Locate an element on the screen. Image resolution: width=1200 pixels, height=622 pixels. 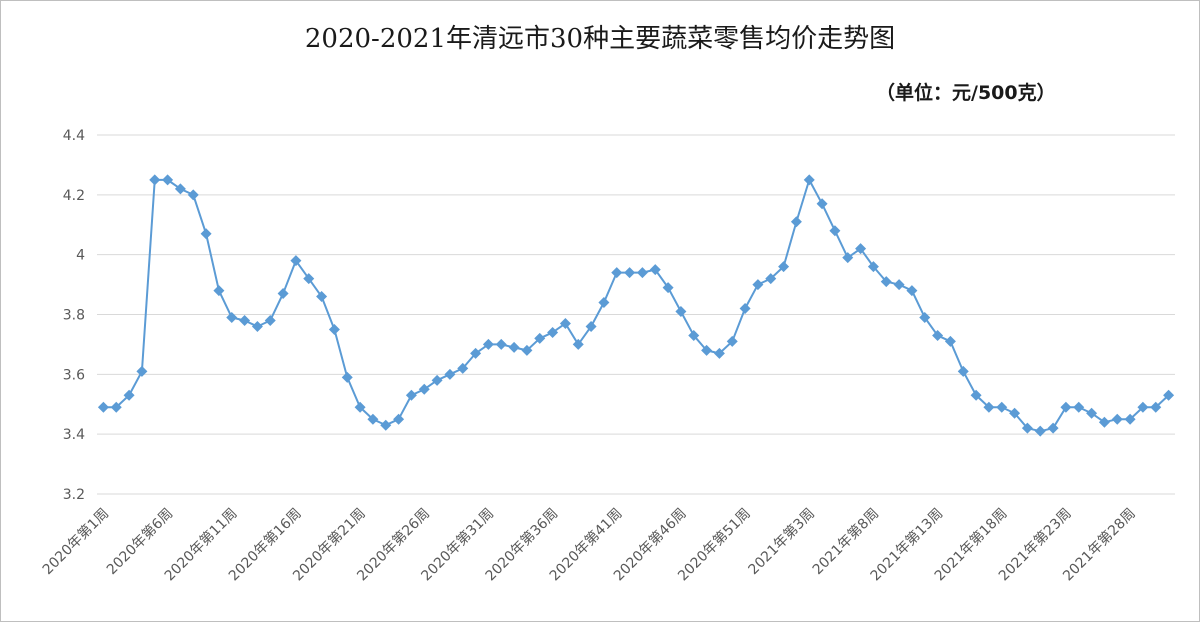
y-tick-label: 4.2 is located at coordinates (74, 196).